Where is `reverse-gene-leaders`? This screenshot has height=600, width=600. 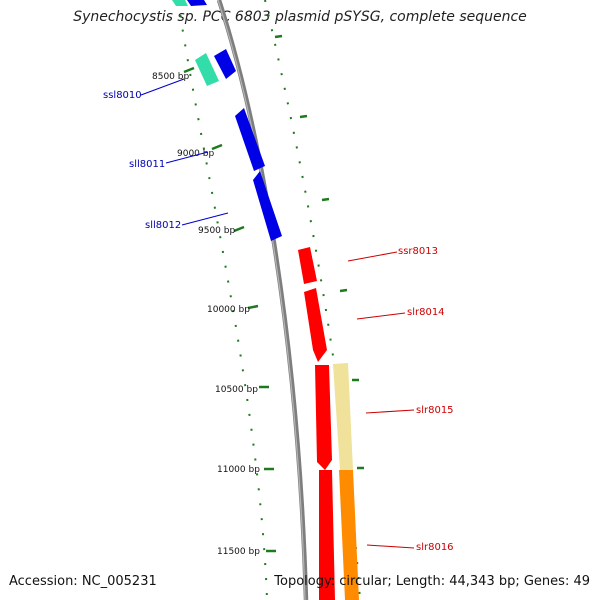
reverse-gene-leaders is located at coordinates (184, 152).